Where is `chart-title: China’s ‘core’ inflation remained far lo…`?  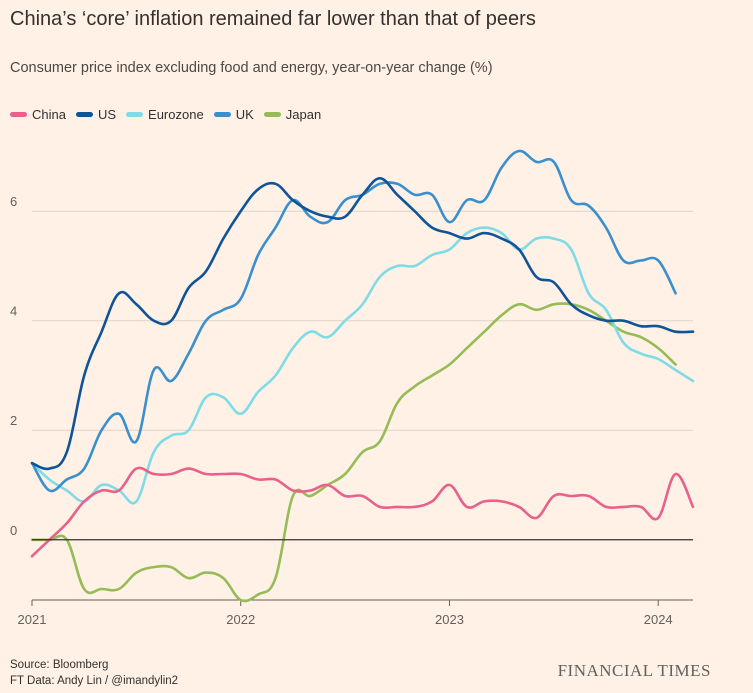
chart-title: China’s ‘core’ inflation remained far lo… is located at coordinates (273, 19).